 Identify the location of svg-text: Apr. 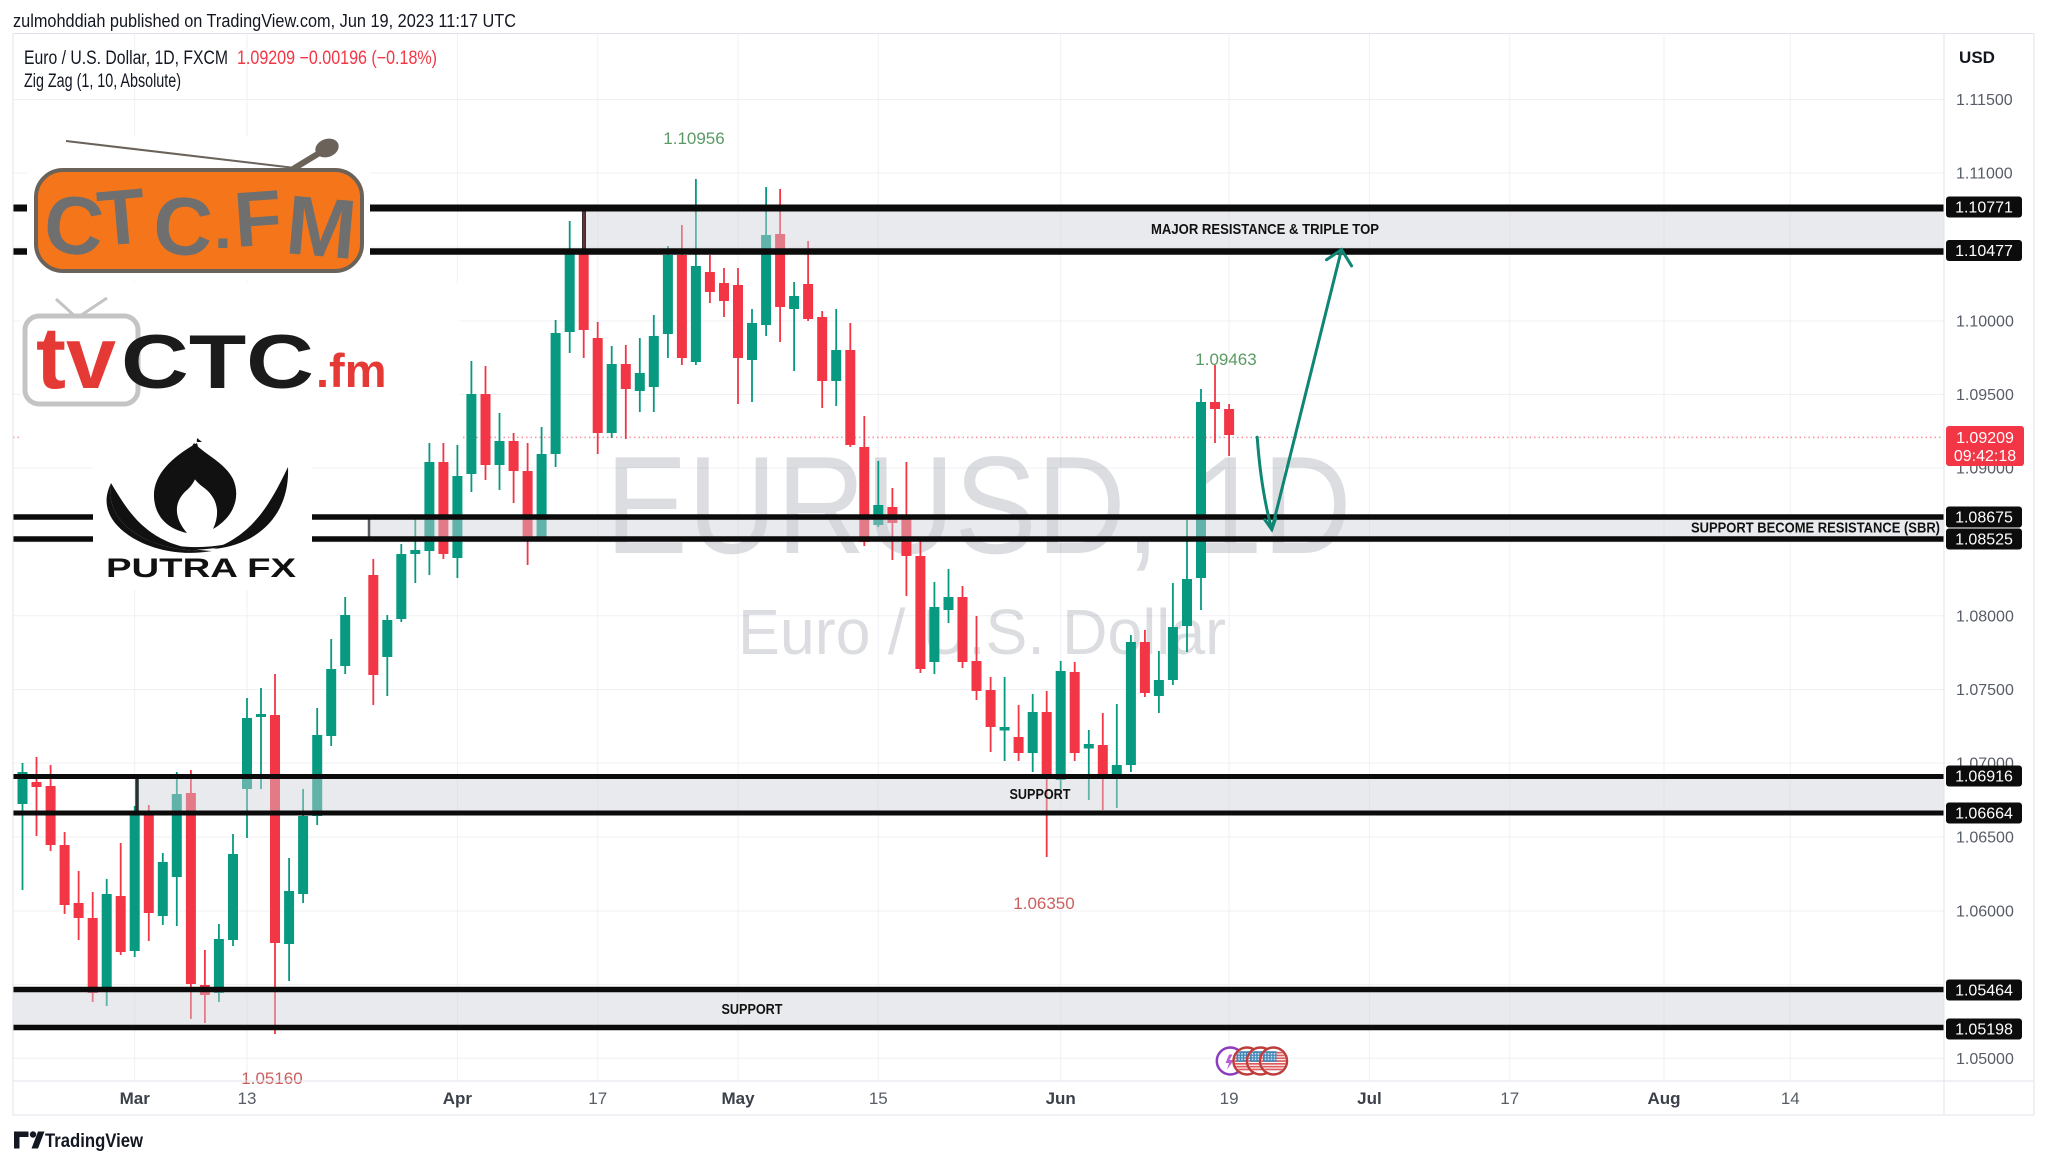
(458, 1098).